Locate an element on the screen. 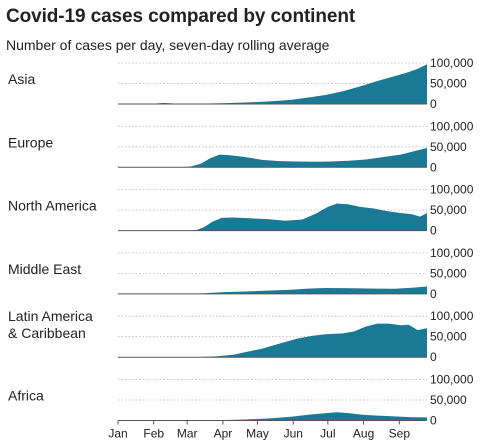 This screenshot has height=443, width=482. panel-label-line-asia-1: Asia is located at coordinates (21, 79).